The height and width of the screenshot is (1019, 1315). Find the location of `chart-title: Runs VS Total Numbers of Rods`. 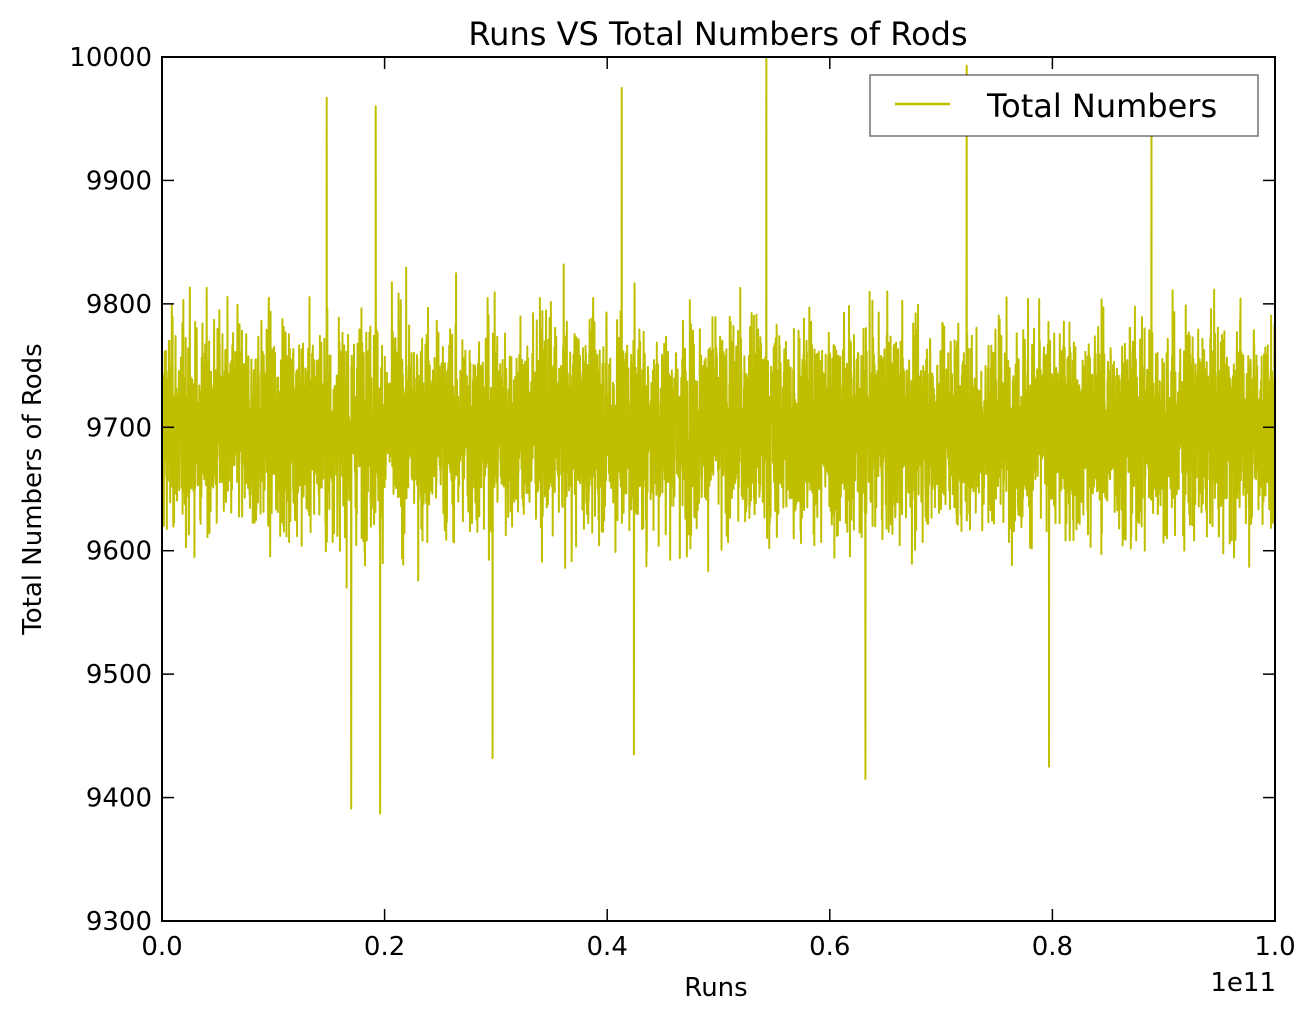

chart-title: Runs VS Total Numbers of Rods is located at coordinates (717, 34).